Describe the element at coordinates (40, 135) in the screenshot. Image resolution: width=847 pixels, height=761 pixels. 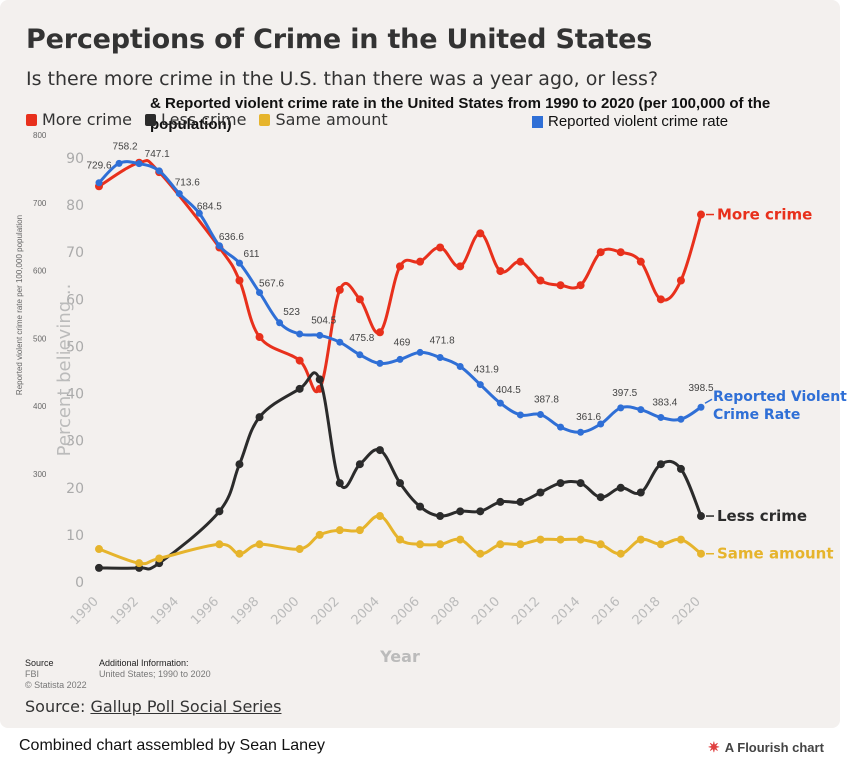
I see `secondary-y-tick-label: 800` at that location.